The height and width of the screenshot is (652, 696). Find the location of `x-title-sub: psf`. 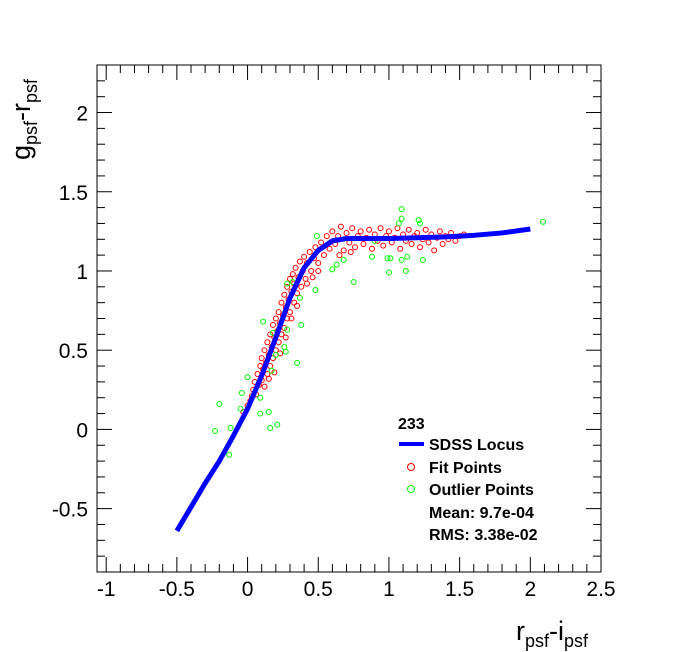

x-title-sub: psf is located at coordinates (576, 641).